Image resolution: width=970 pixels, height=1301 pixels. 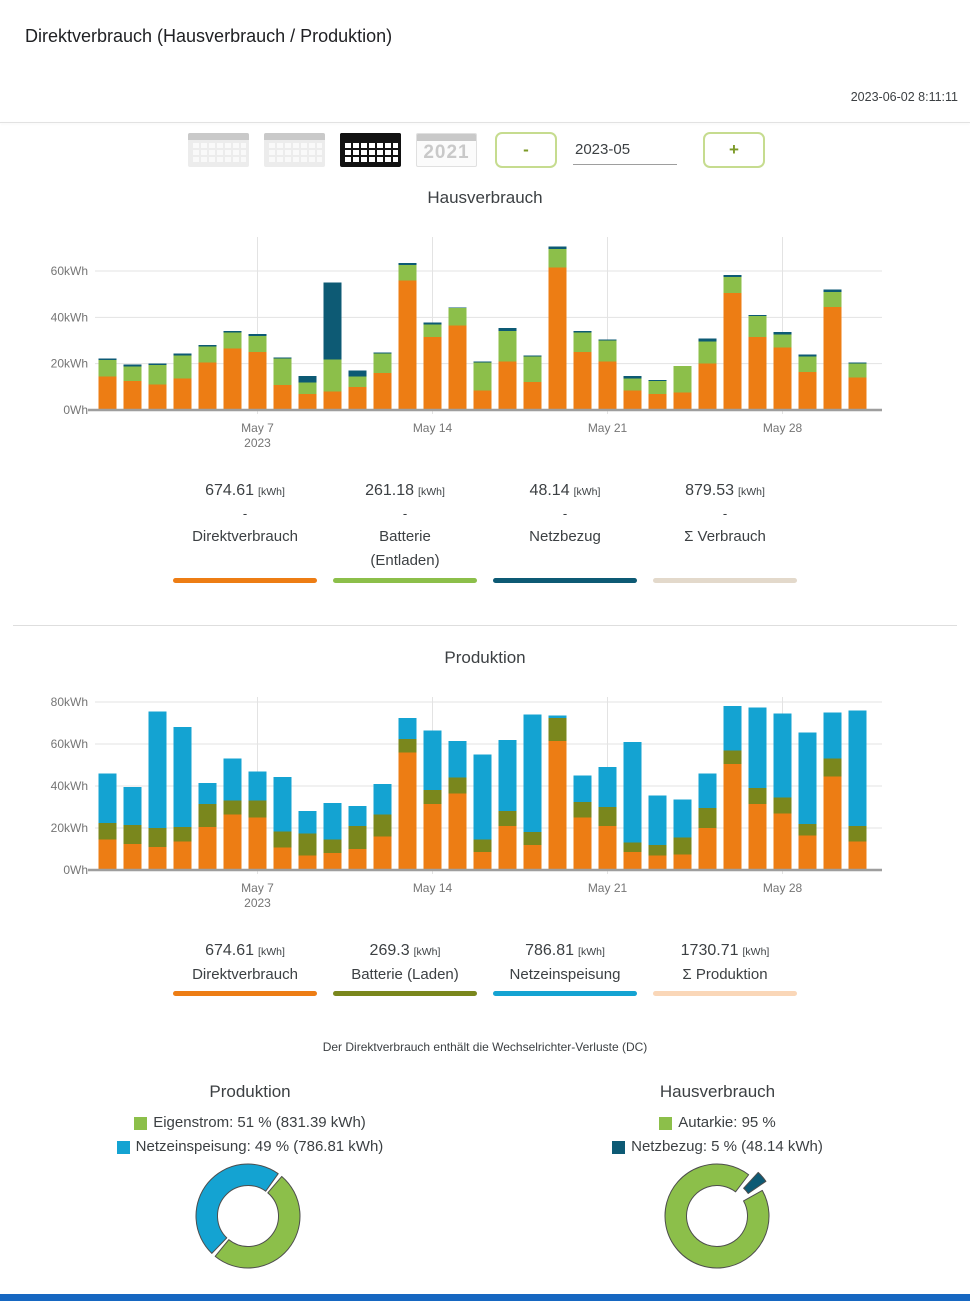 I want to click on stat-value: 261.18, so click(x=390, y=490).